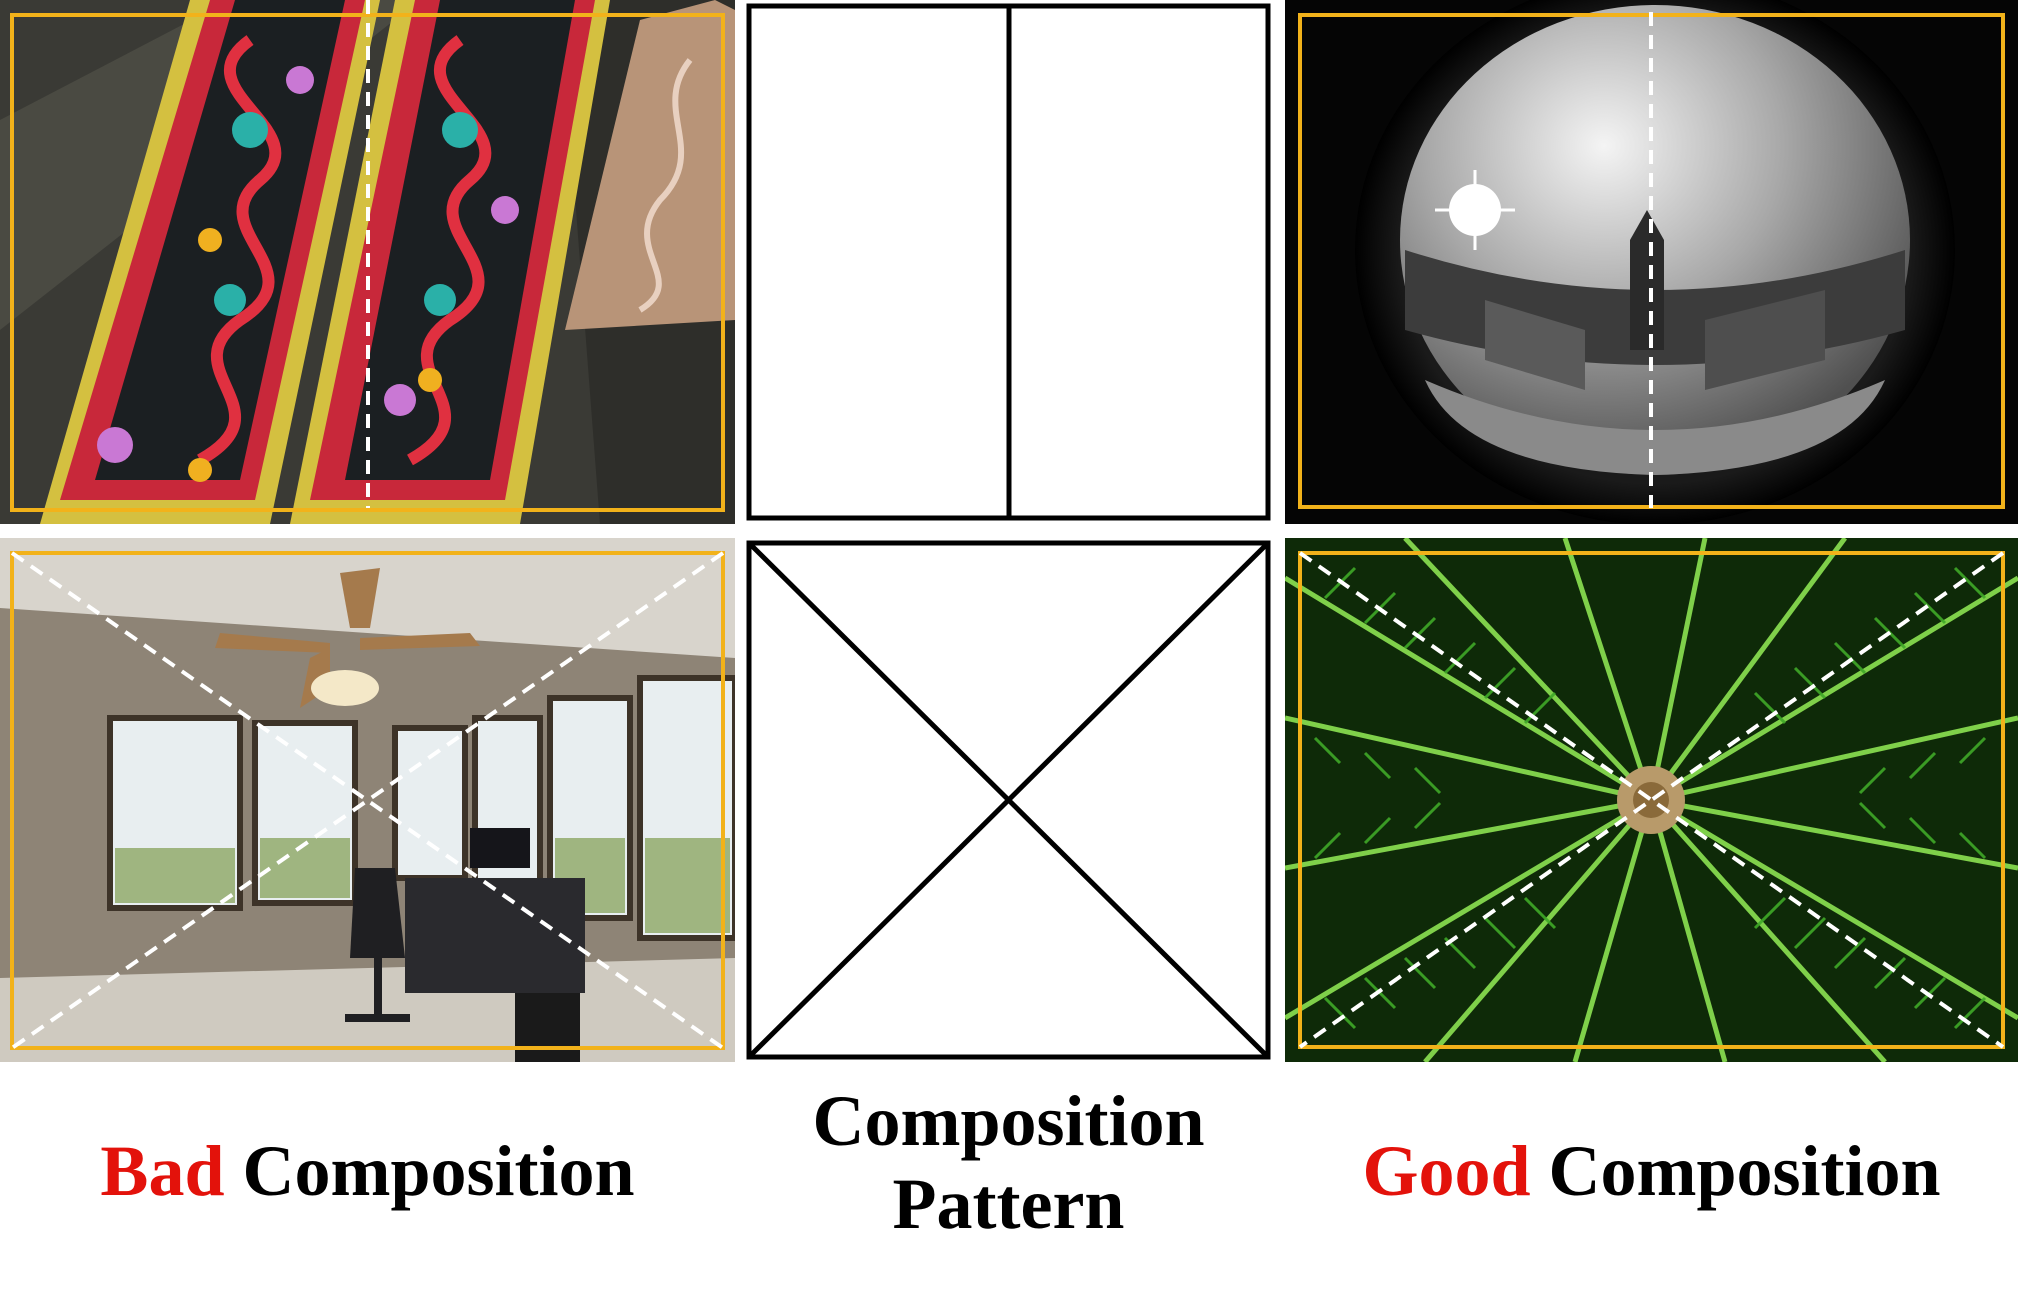  I want to click on composition-pattern-caption: Composition Pattern, so click(1008, 1163).